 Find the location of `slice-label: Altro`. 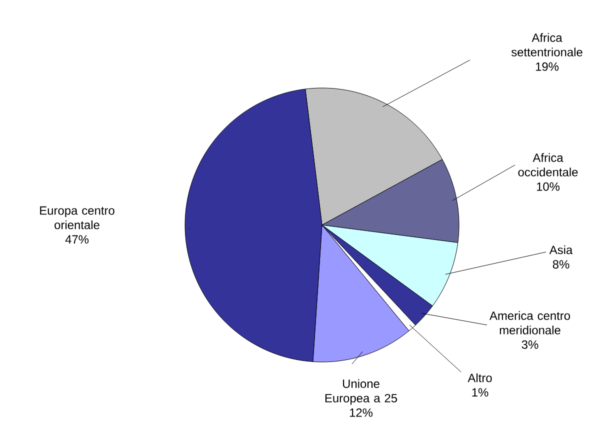

slice-label: Altro is located at coordinates (480, 377).